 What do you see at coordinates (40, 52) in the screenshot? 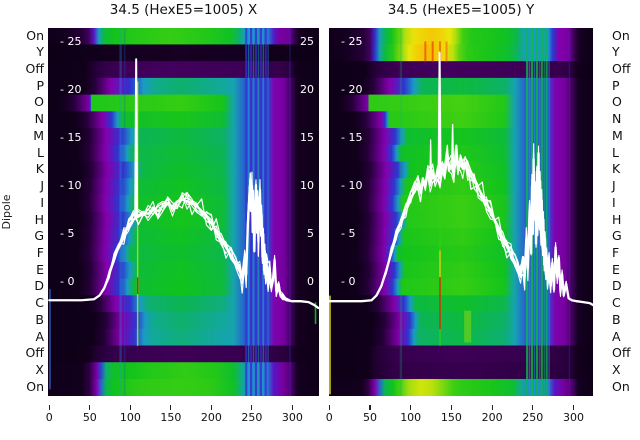
I see `dipole-row-label-left: Y` at bounding box center [40, 52].